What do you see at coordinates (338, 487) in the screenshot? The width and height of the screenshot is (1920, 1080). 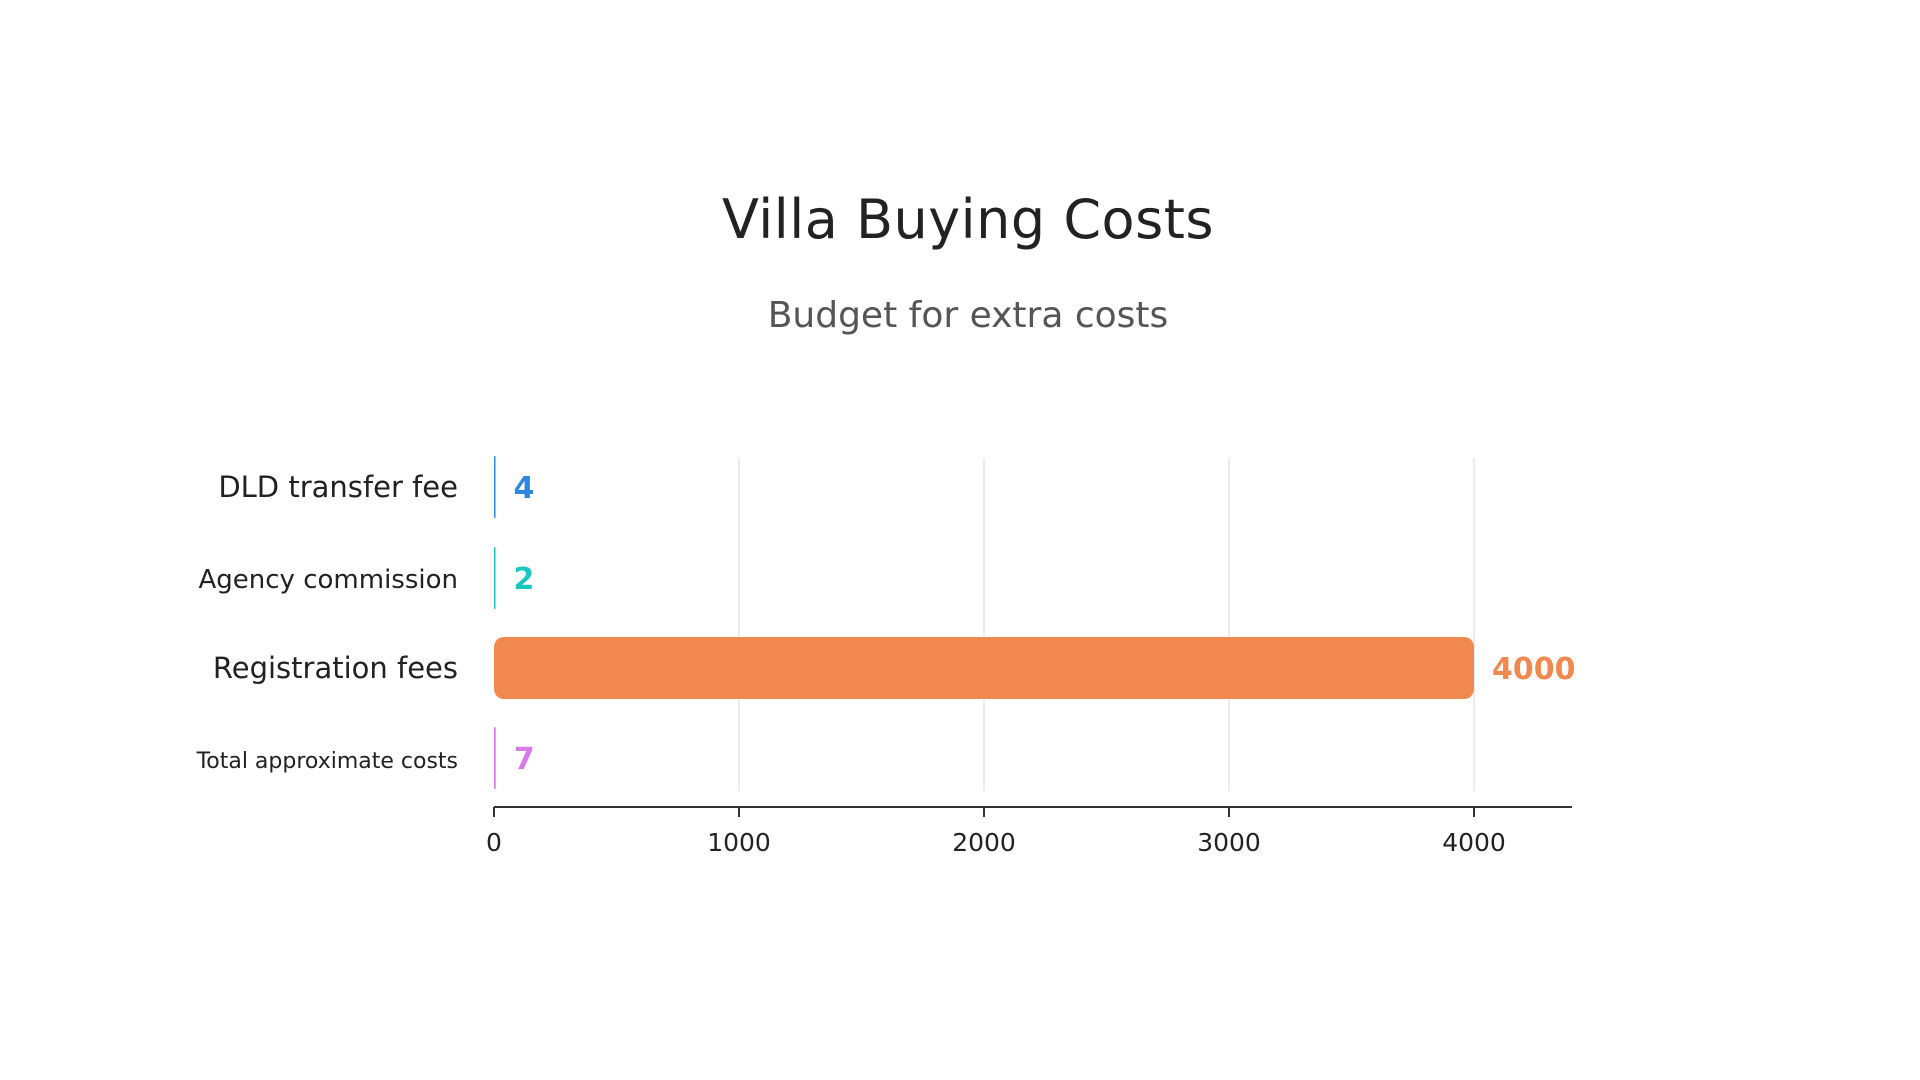 I see `category-label: DLD transfer fee` at bounding box center [338, 487].